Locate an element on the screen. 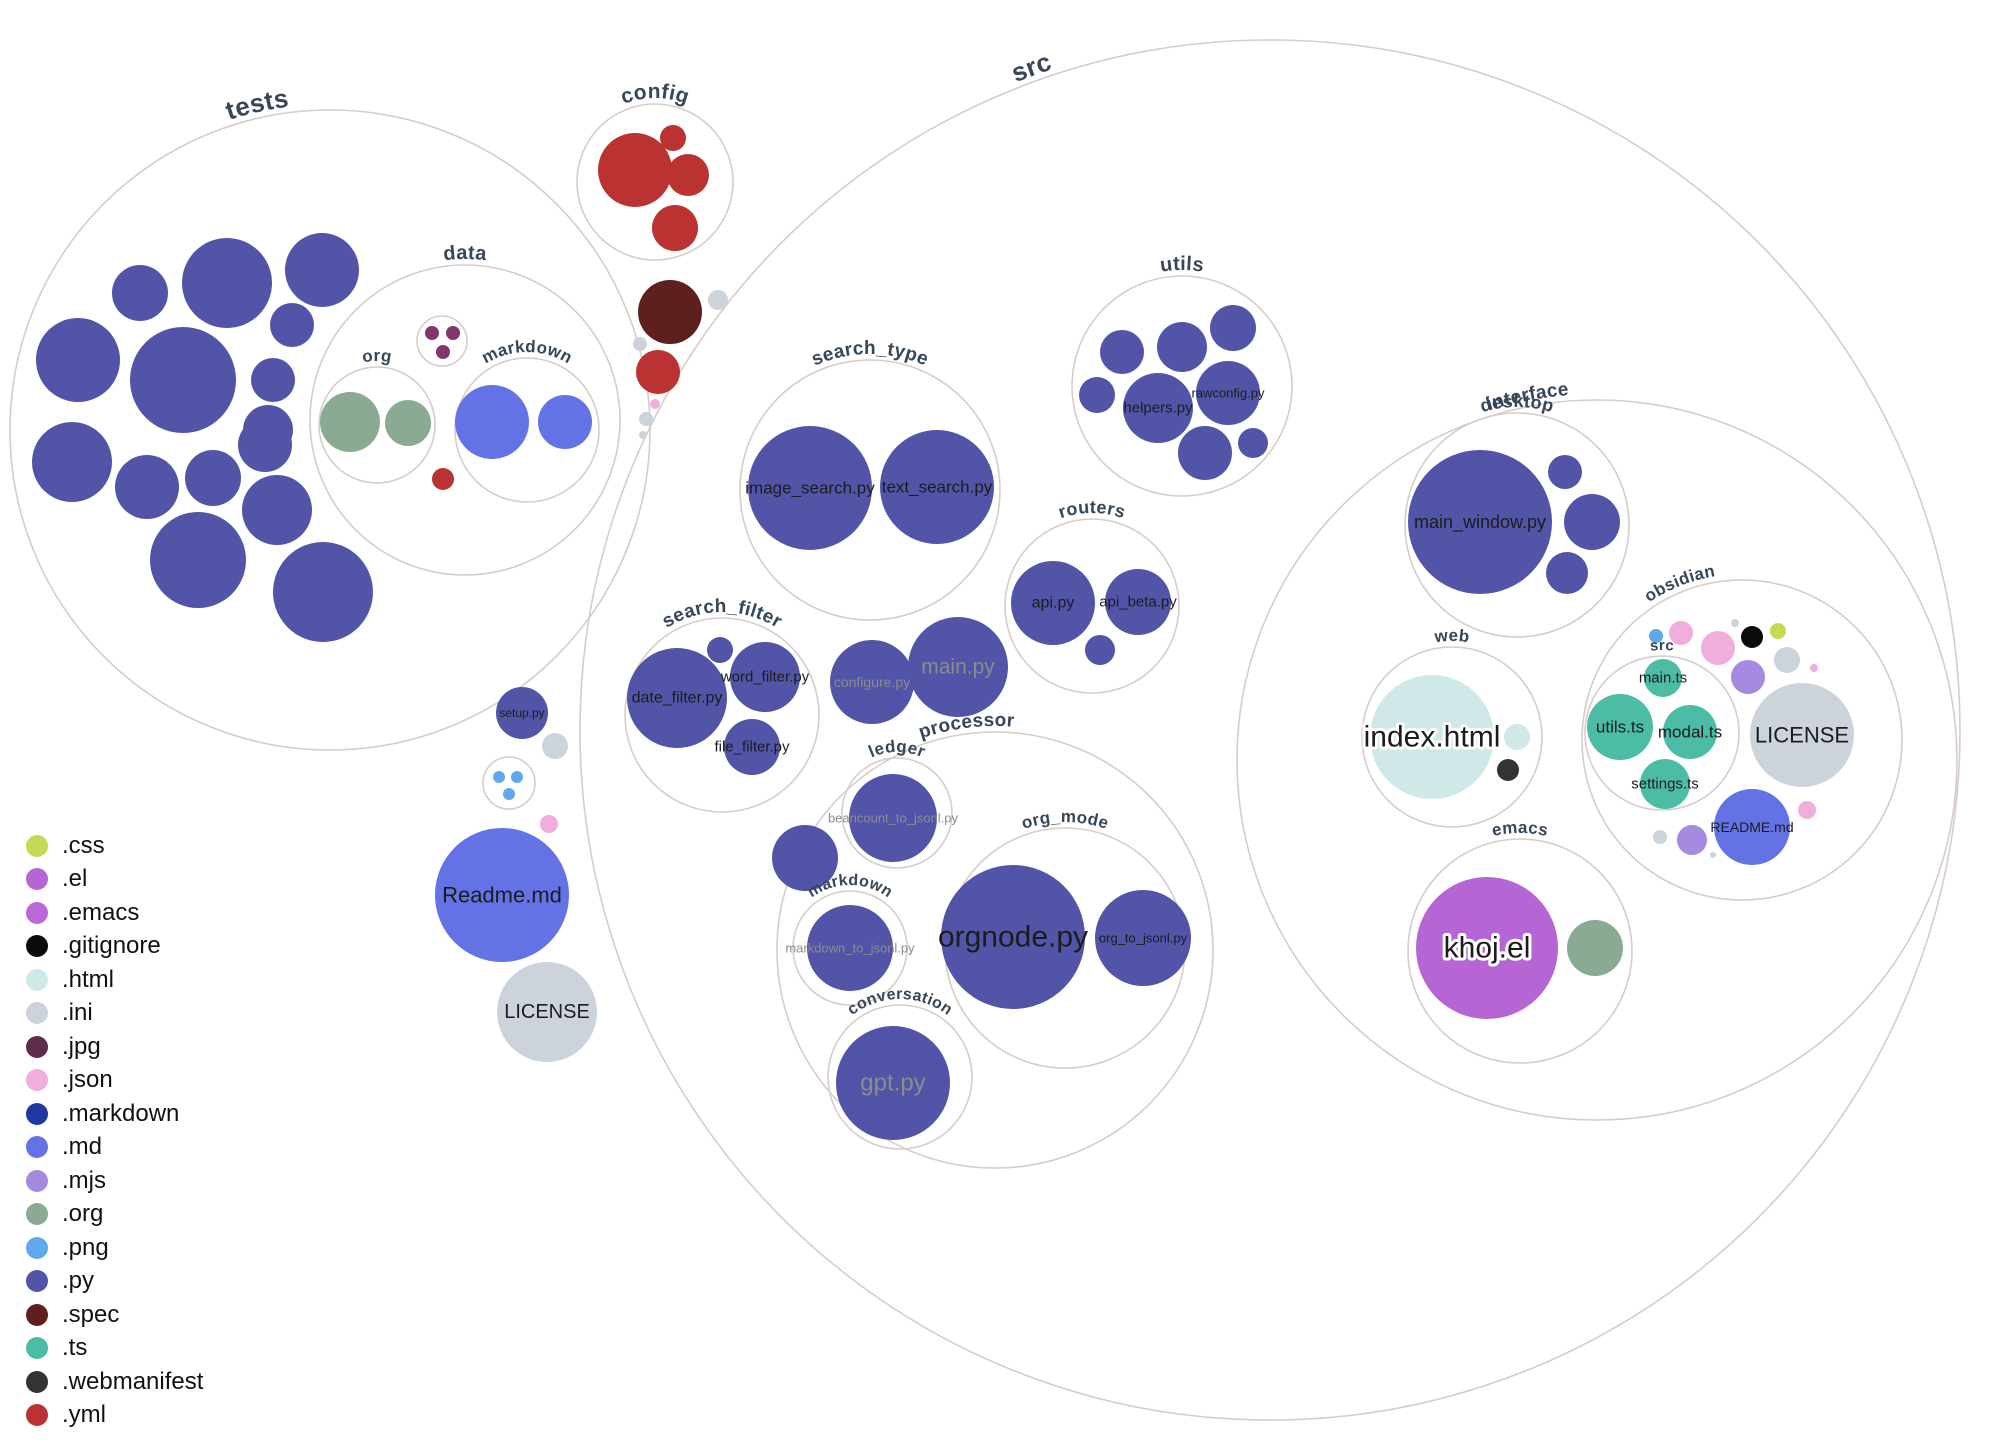  folder-circle-utils is located at coordinates (1182, 386).